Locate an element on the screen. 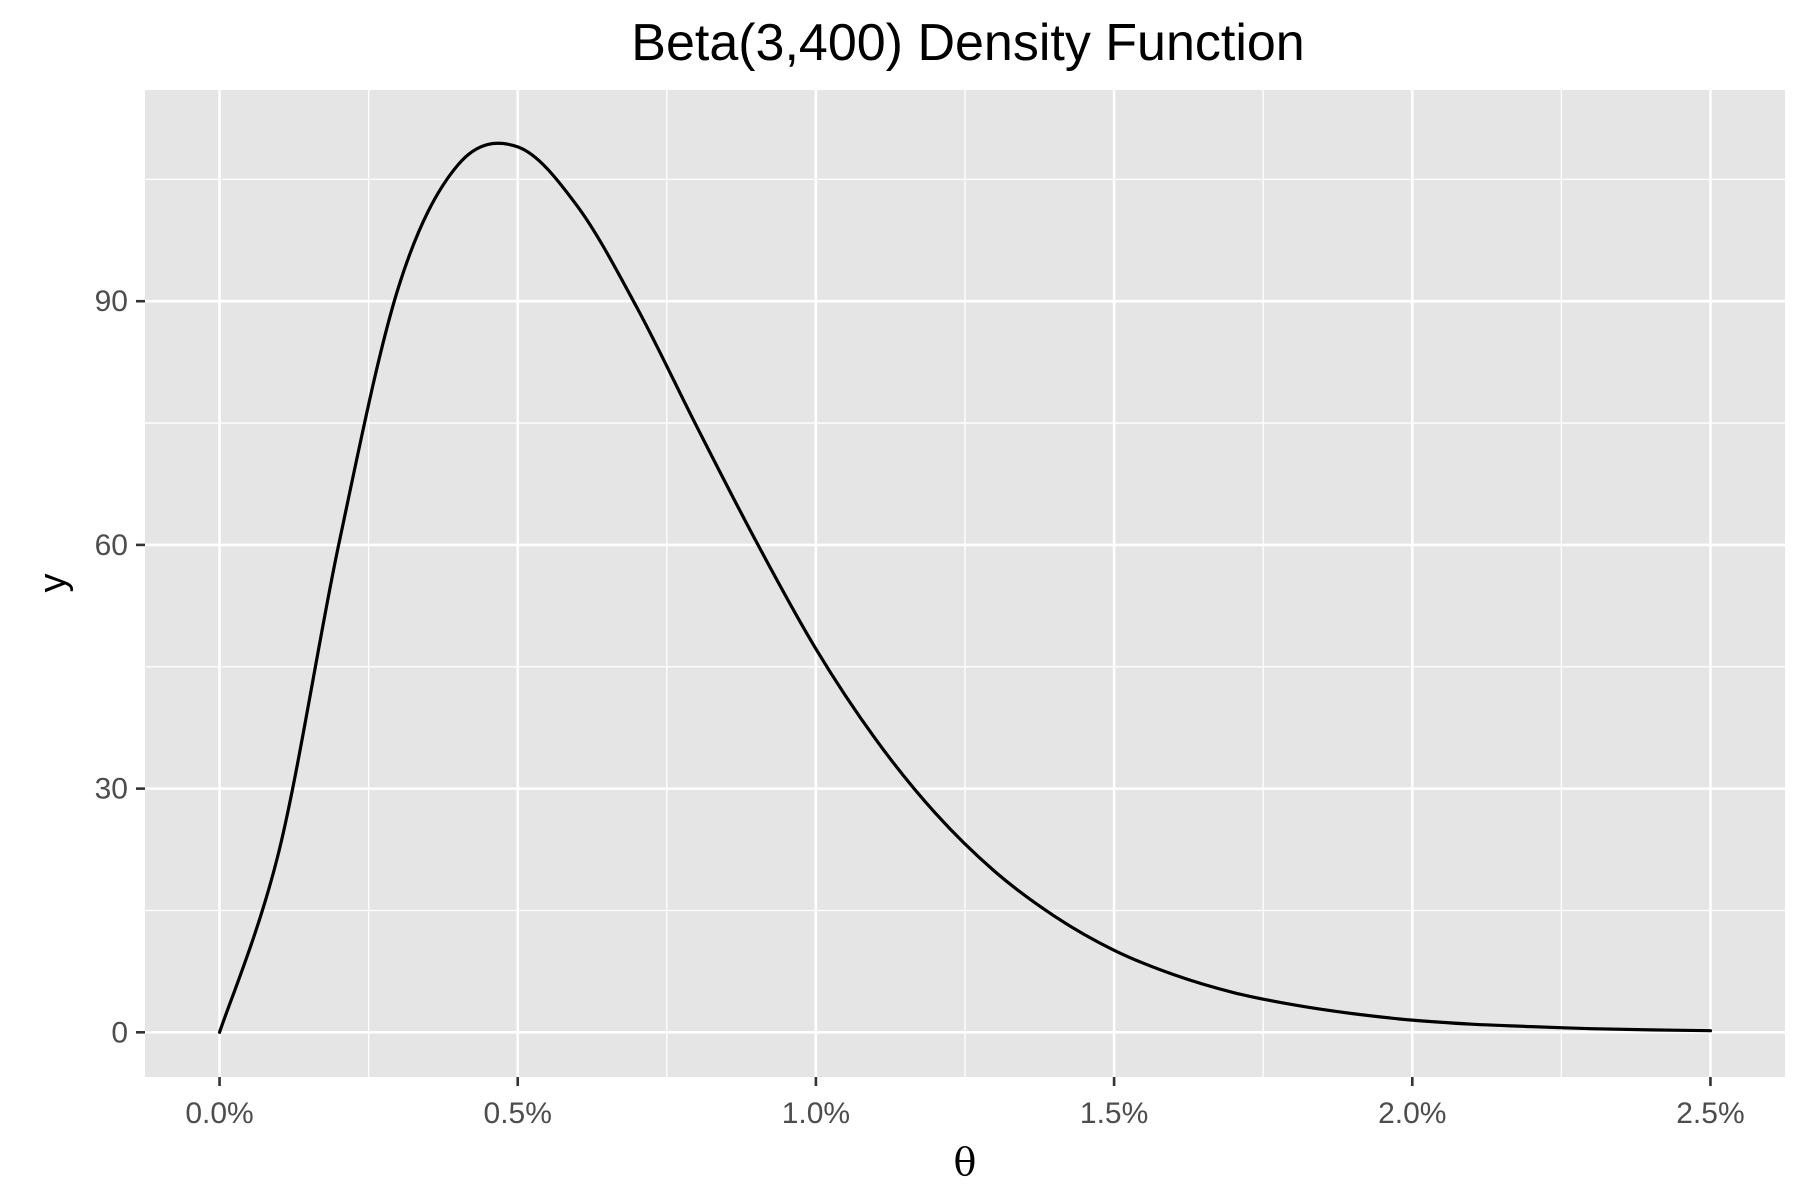 Image resolution: width=1800 pixels, height=1200 pixels. y-axis: 0 30 60 90 is located at coordinates (120, 667).